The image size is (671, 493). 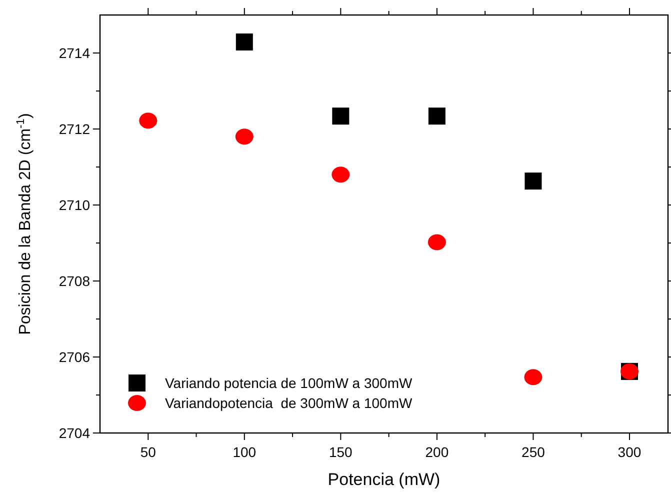 What do you see at coordinates (74, 53) in the screenshot?
I see `y-tick-label: 2714` at bounding box center [74, 53].